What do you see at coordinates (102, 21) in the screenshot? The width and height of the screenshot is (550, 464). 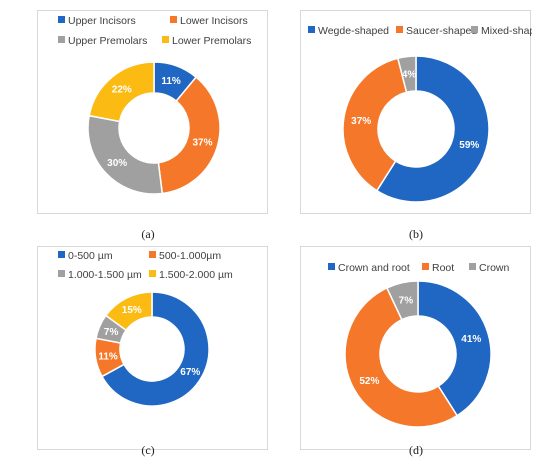 I see `legend-label-upper-incisors: Upper Incisors` at bounding box center [102, 21].